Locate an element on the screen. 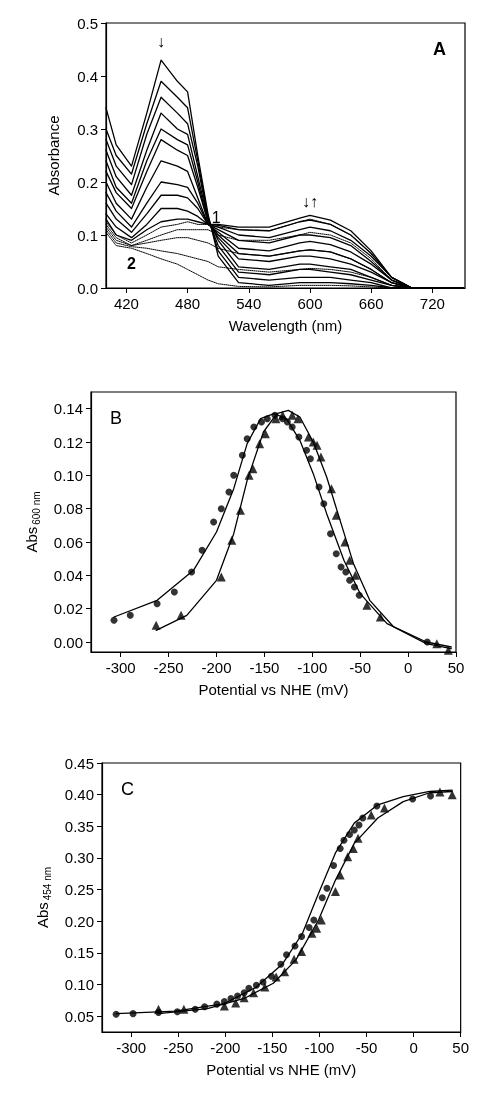 Image resolution: width=480 pixels, height=1095 pixels. y-tick-label: 0.15 is located at coordinates (79, 953).